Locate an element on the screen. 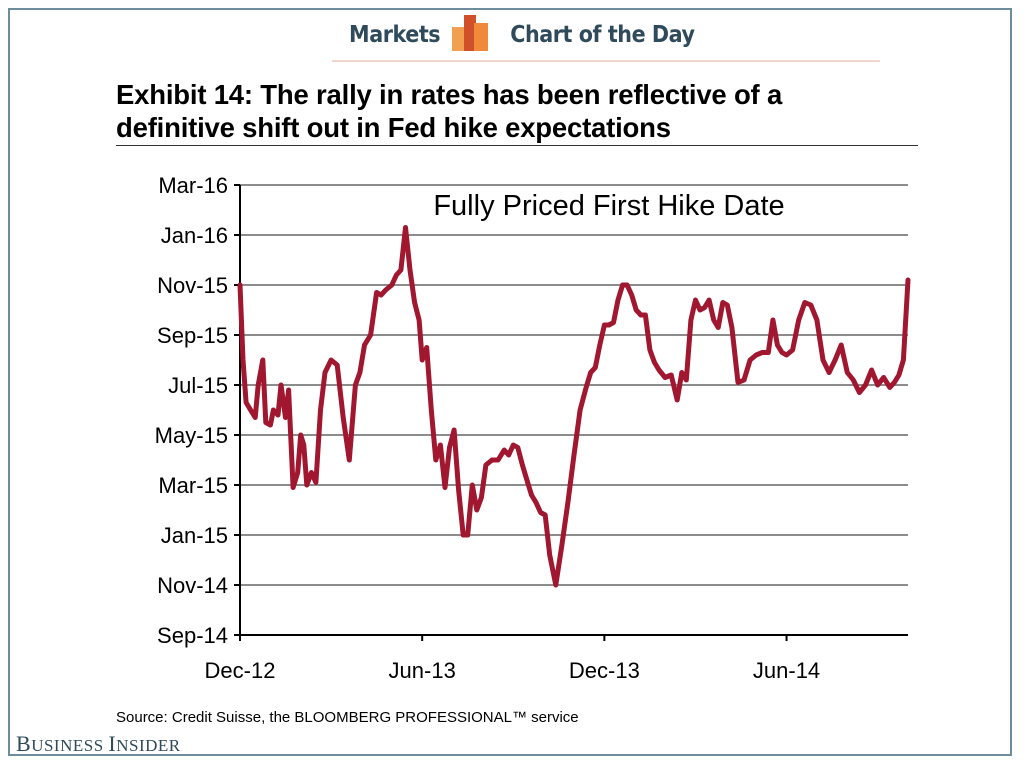  y-tick-label: Jan-15 is located at coordinates (194, 535).